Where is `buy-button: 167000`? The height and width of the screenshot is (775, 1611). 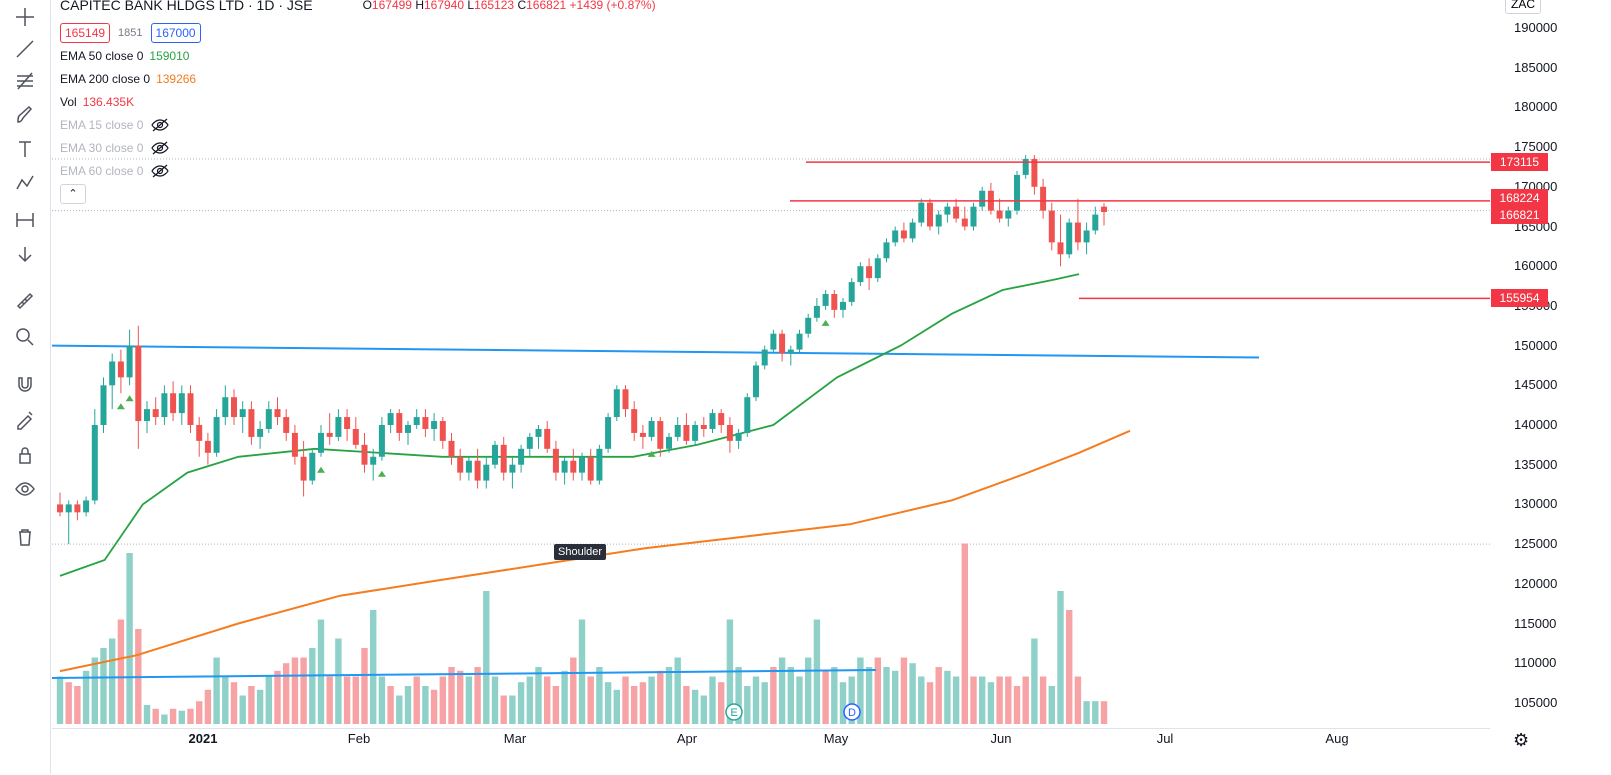 buy-button: 167000 is located at coordinates (175, 32).